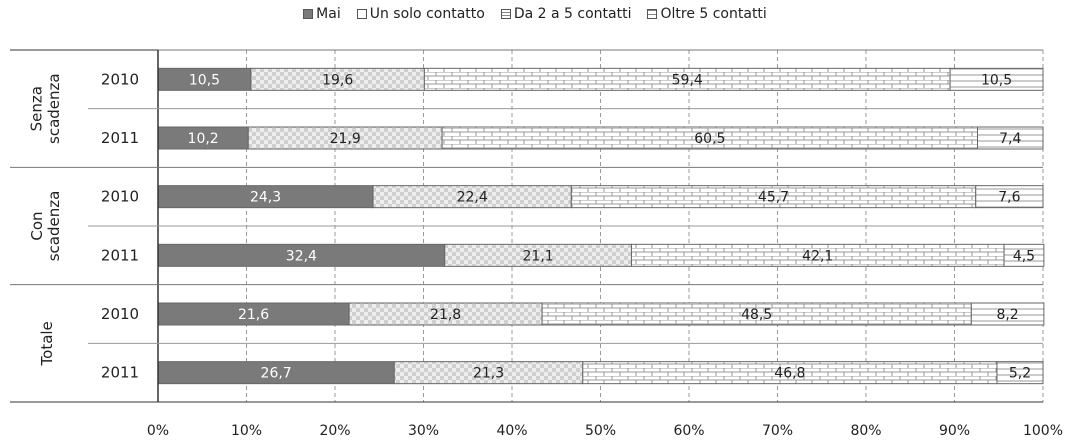 The width and height of the screenshot is (1070, 441). Describe the element at coordinates (773, 198) in the screenshot. I see `data-label: 45,7` at that location.